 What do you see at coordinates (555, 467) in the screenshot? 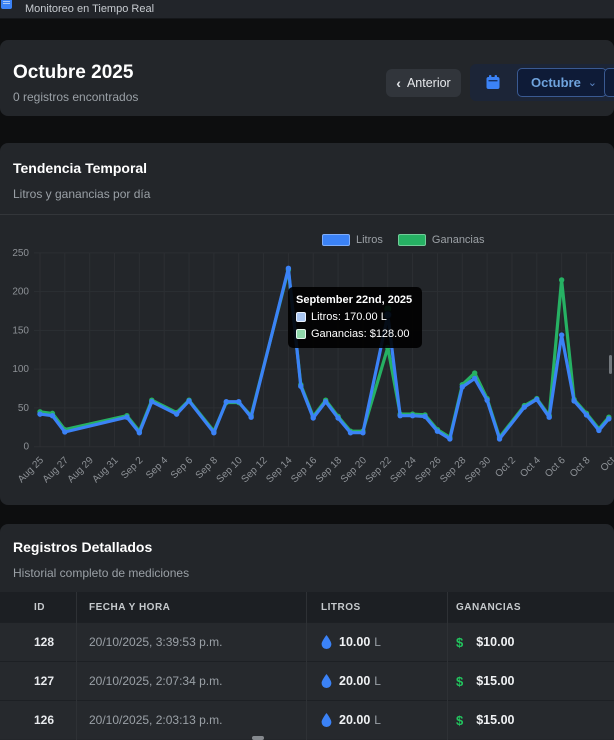
I see `svg-text: Oct 6` at bounding box center [555, 467].